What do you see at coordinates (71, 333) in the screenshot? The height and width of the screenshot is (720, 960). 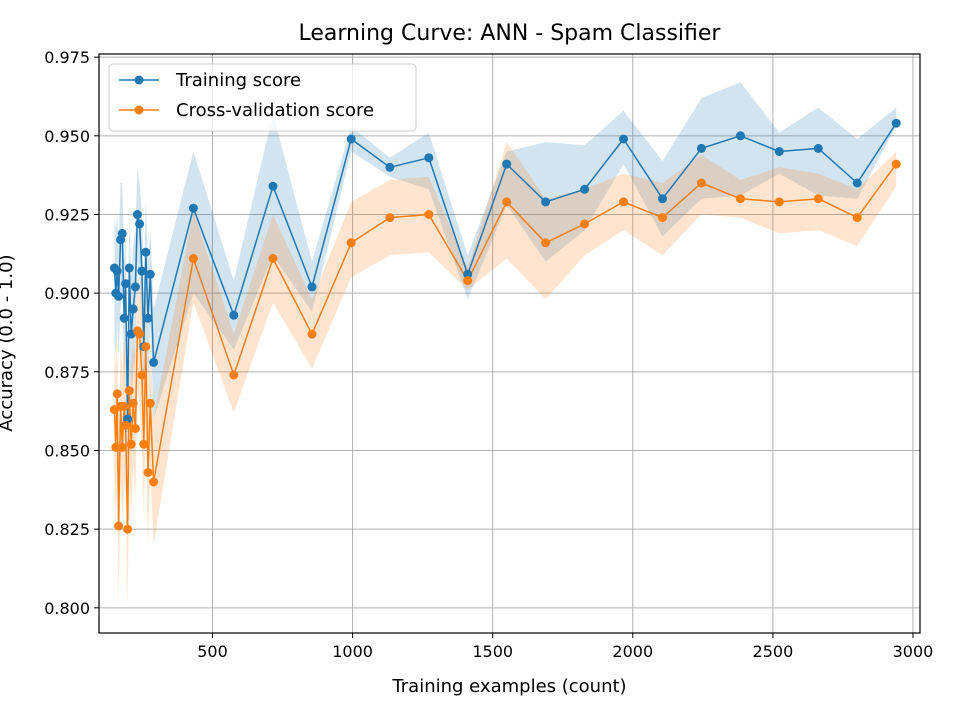 I see `y-axis-ticks: 0.800 0.825 0.850 0.875 0.900 0.925 0.950 0.975` at bounding box center [71, 333].